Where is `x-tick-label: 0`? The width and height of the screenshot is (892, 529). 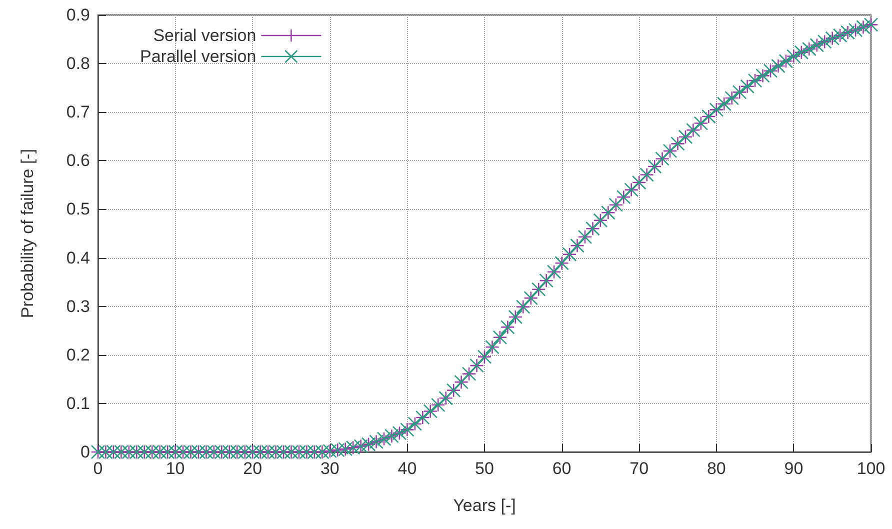 x-tick-label: 0 is located at coordinates (98, 468).